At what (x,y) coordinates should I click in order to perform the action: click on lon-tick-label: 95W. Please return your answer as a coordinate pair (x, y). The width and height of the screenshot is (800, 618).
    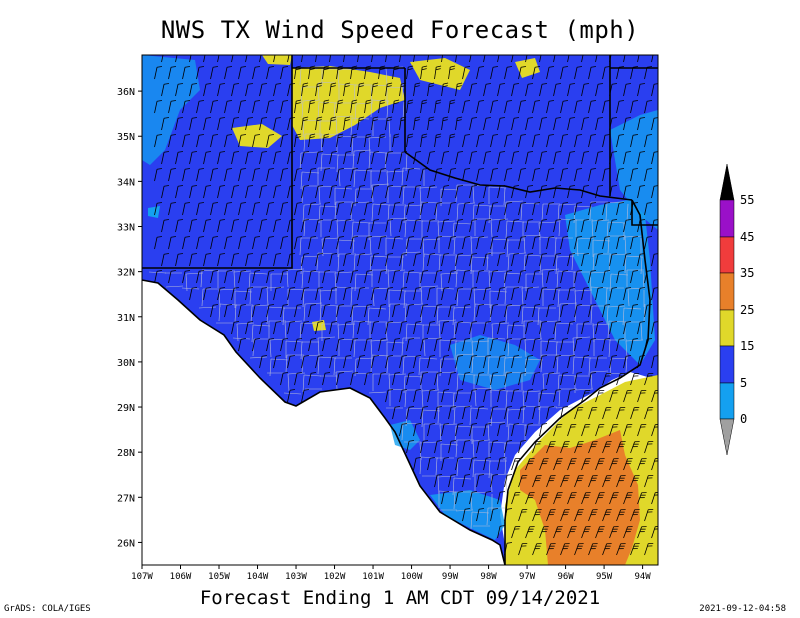
    Looking at the image, I should click on (604, 577).